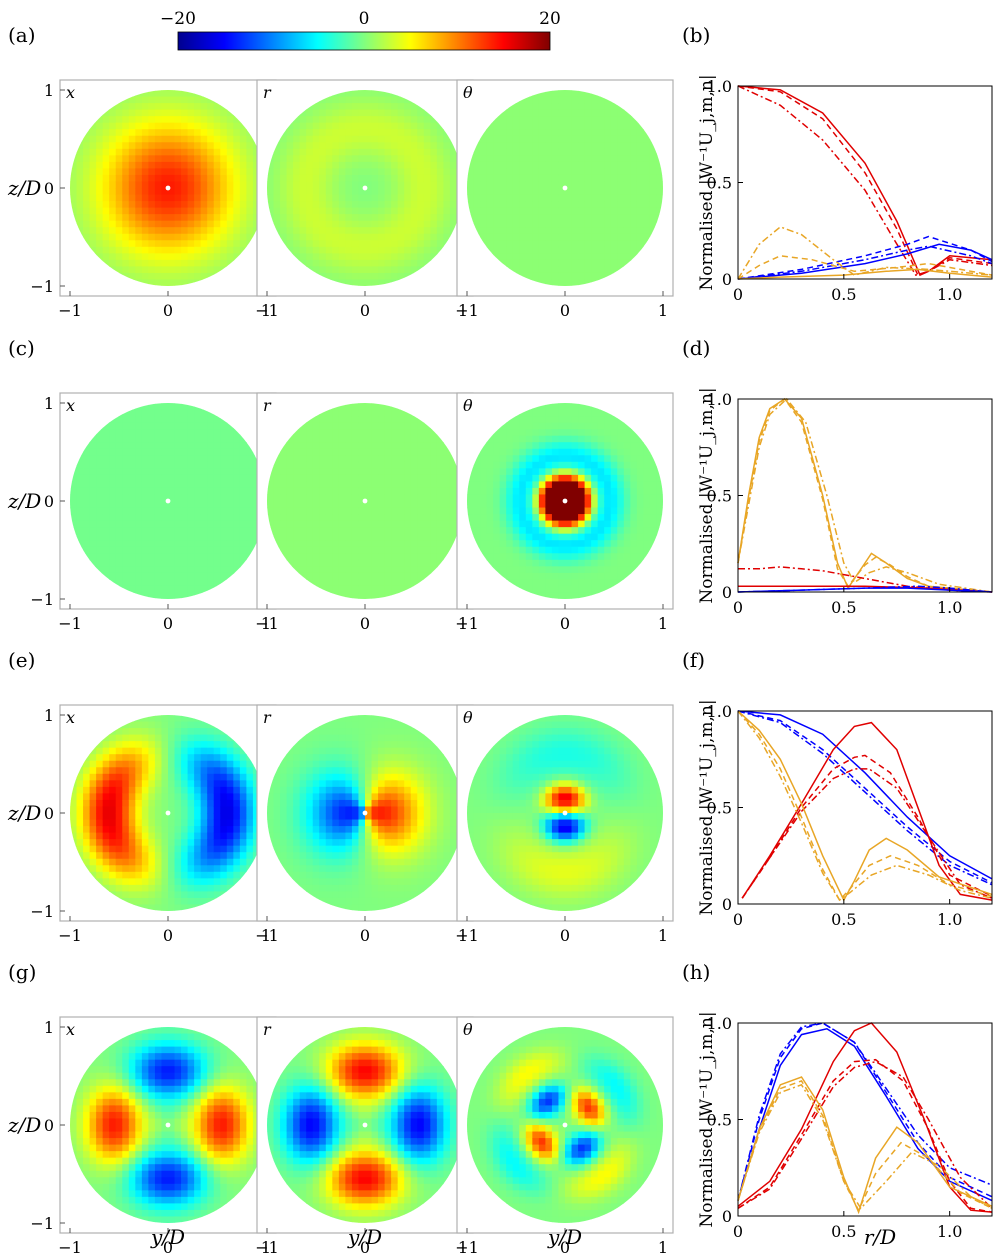  What do you see at coordinates (865, 180) in the screenshot?
I see `series-line` at bounding box center [865, 180].